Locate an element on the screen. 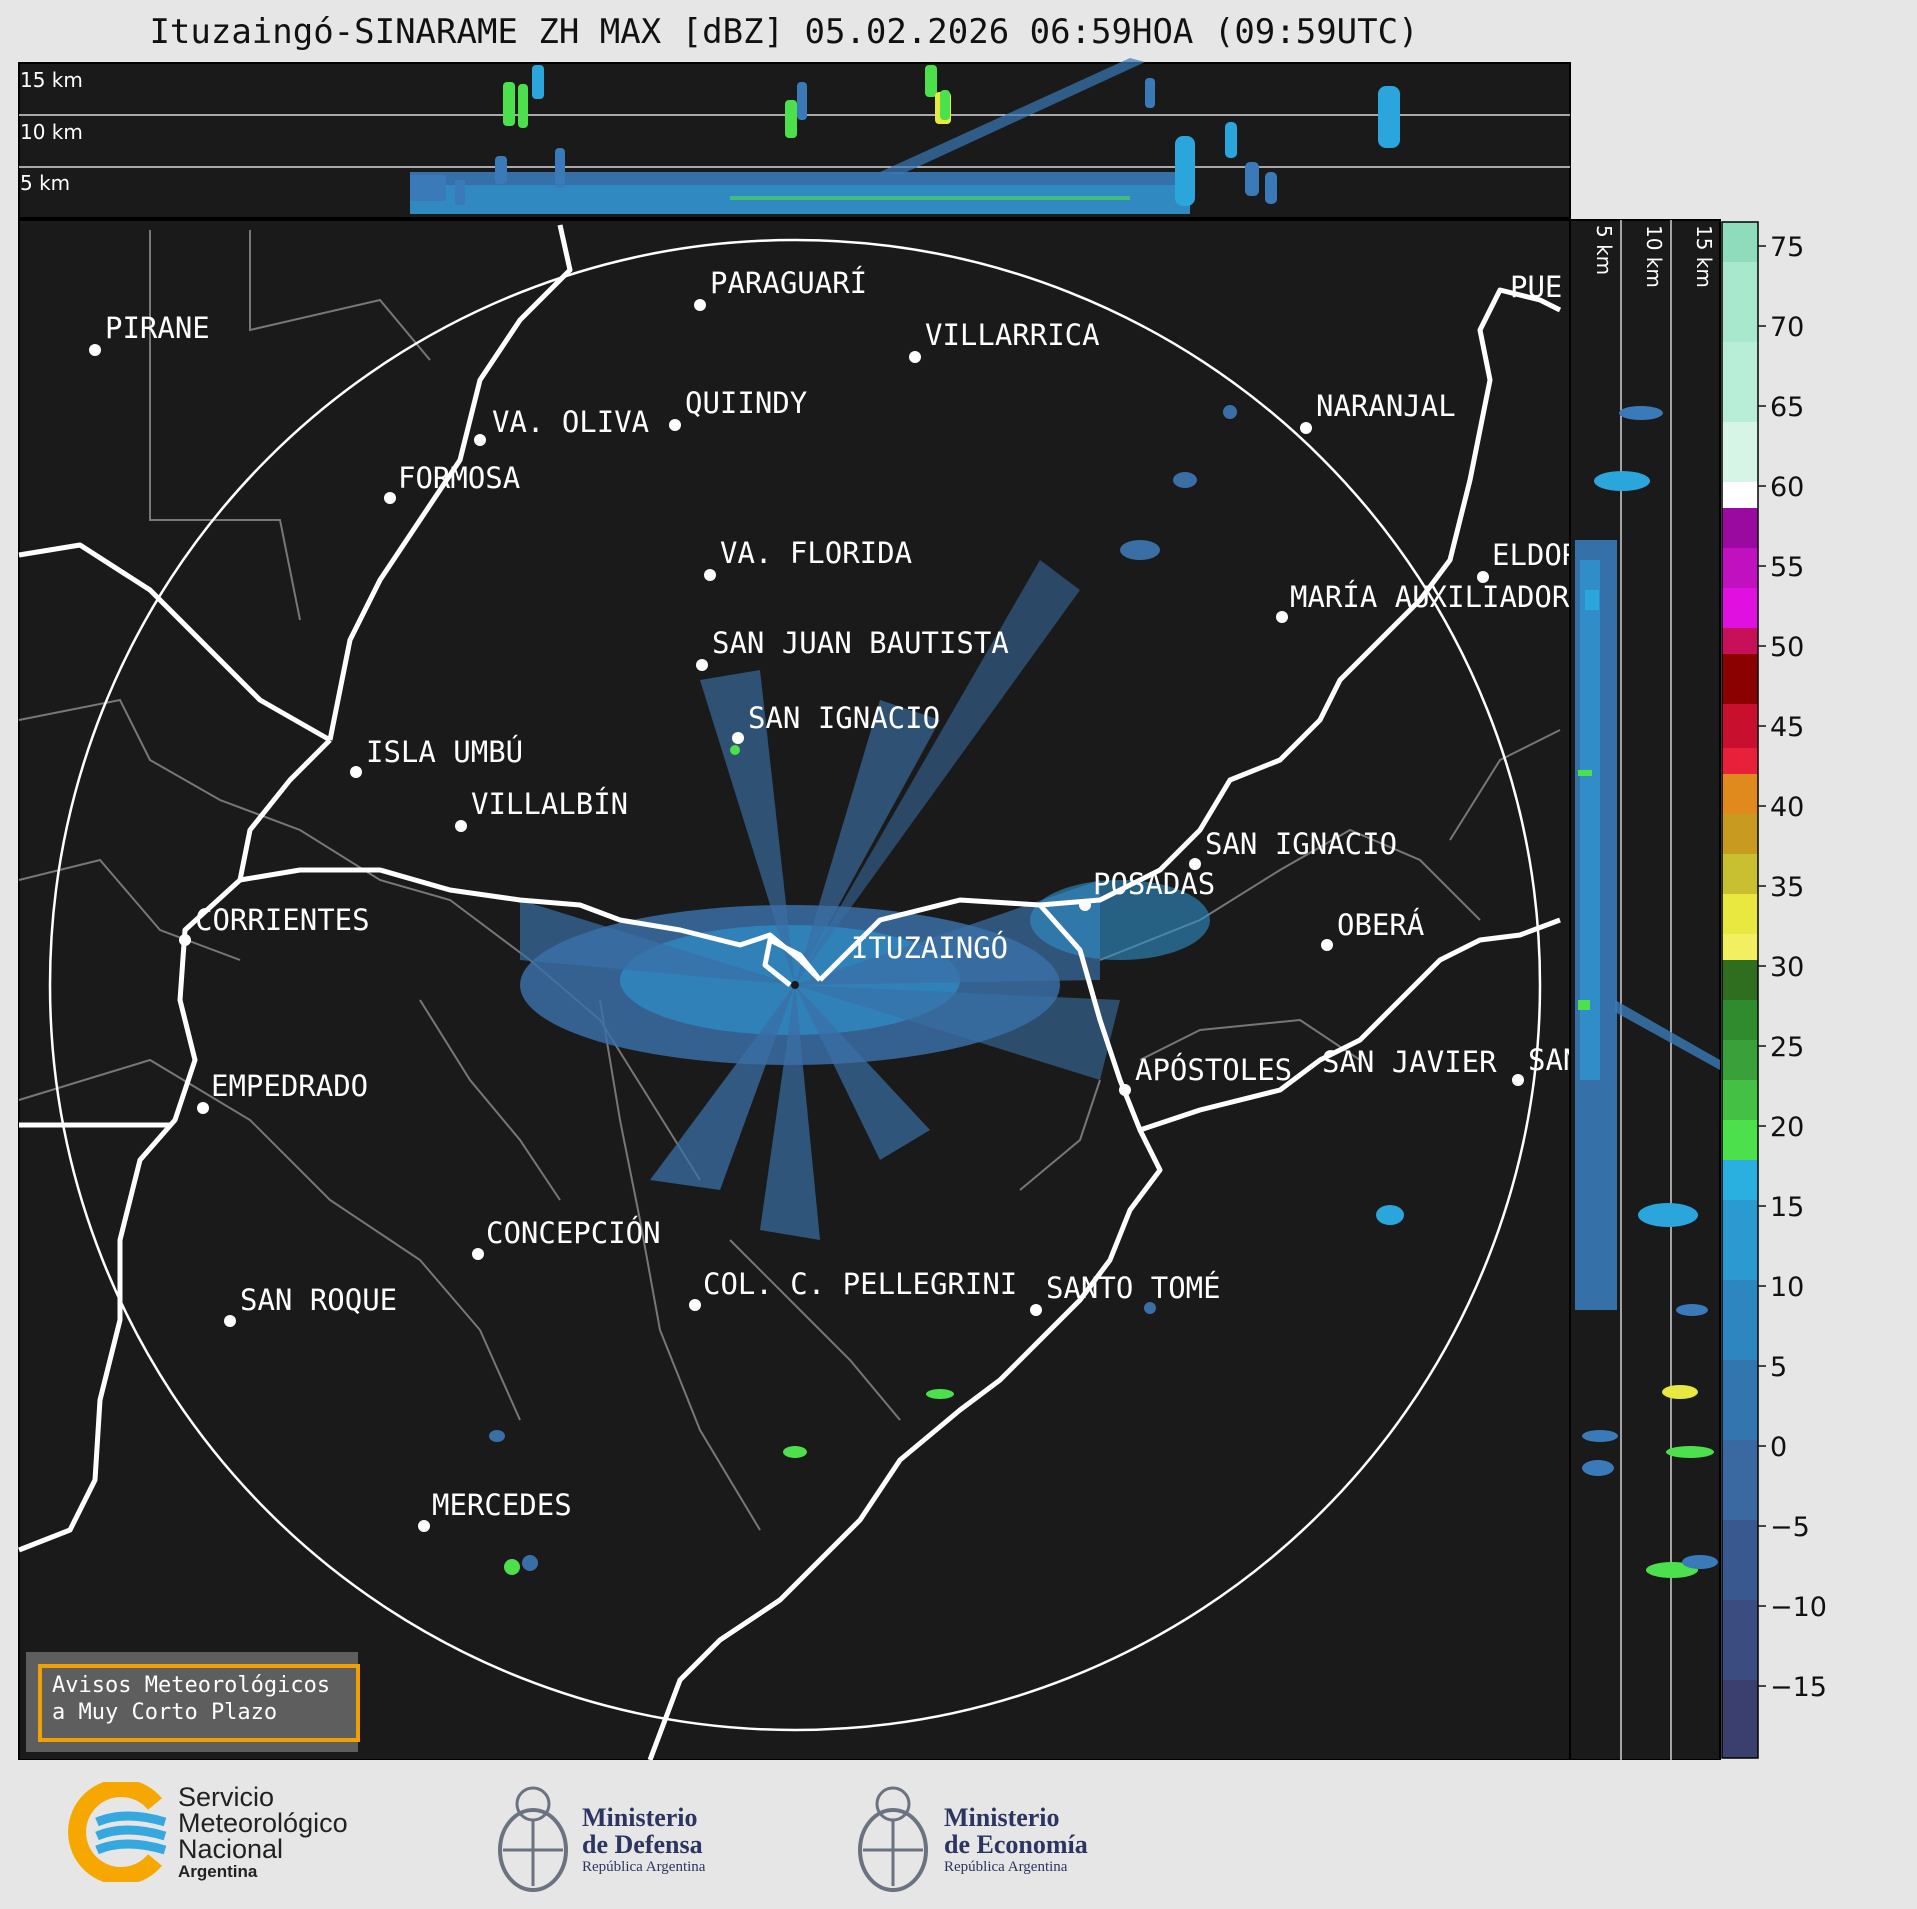 The height and width of the screenshot is (1909, 1917). svg-text: 35 is located at coordinates (1787, 887).